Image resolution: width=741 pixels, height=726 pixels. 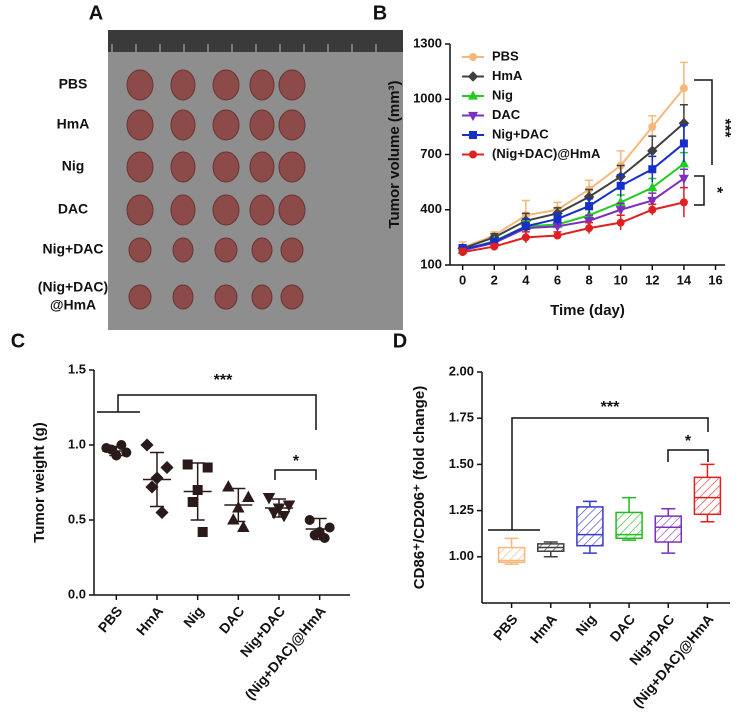 What do you see at coordinates (507, 75) in the screenshot?
I see `legend-label: HmA` at bounding box center [507, 75].